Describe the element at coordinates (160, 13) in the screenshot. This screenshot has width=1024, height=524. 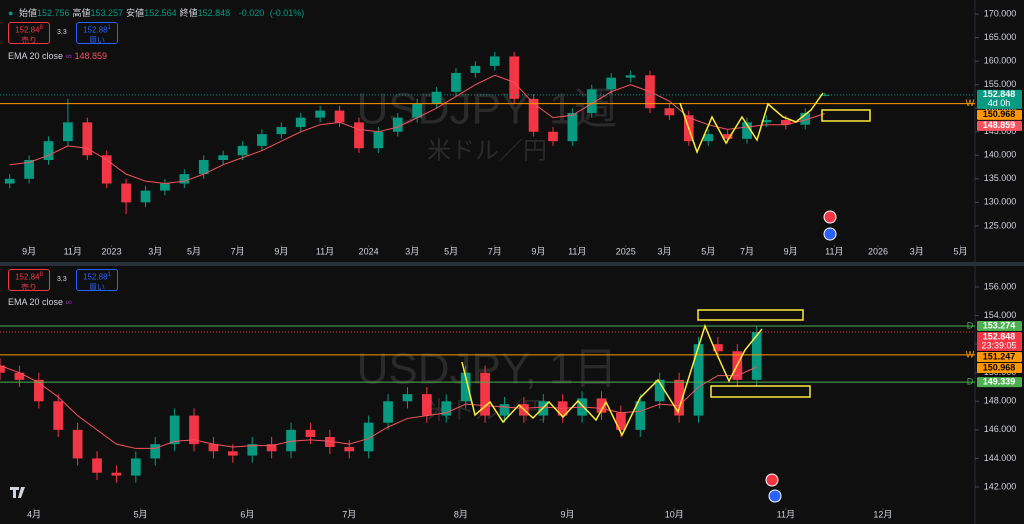
I see `ohlc-value: 152.564` at that location.